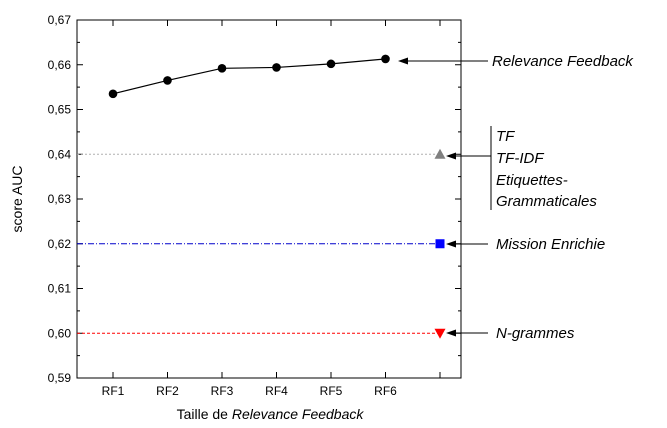 The width and height of the screenshot is (667, 428). What do you see at coordinates (550, 244) in the screenshot?
I see `annotation-label: Mission Enrichie` at bounding box center [550, 244].